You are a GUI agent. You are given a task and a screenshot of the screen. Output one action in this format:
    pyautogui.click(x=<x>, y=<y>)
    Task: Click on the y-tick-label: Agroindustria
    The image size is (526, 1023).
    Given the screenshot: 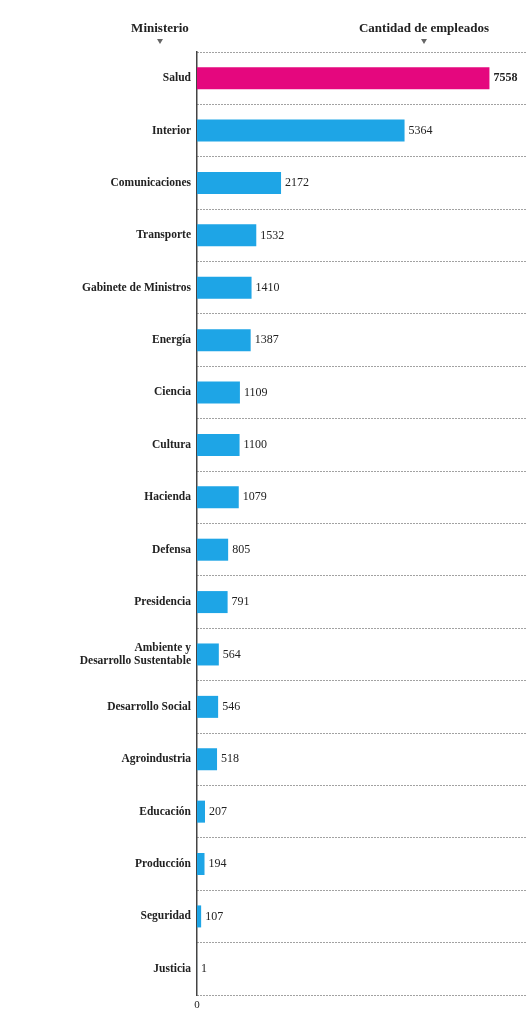 What is the action you would take?
    pyautogui.click(x=156, y=759)
    